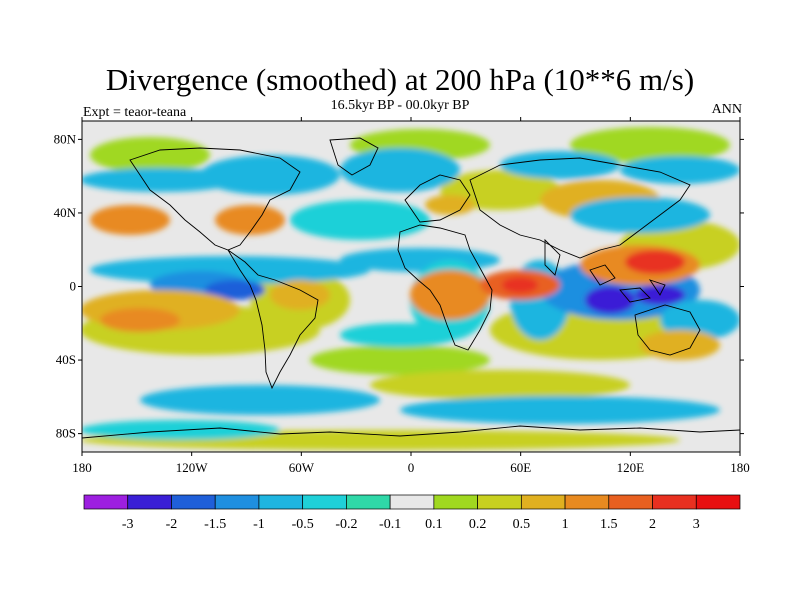 The height and width of the screenshot is (600, 800). What do you see at coordinates (66, 359) in the screenshot?
I see `lat-tick-label: 40S` at bounding box center [66, 359].